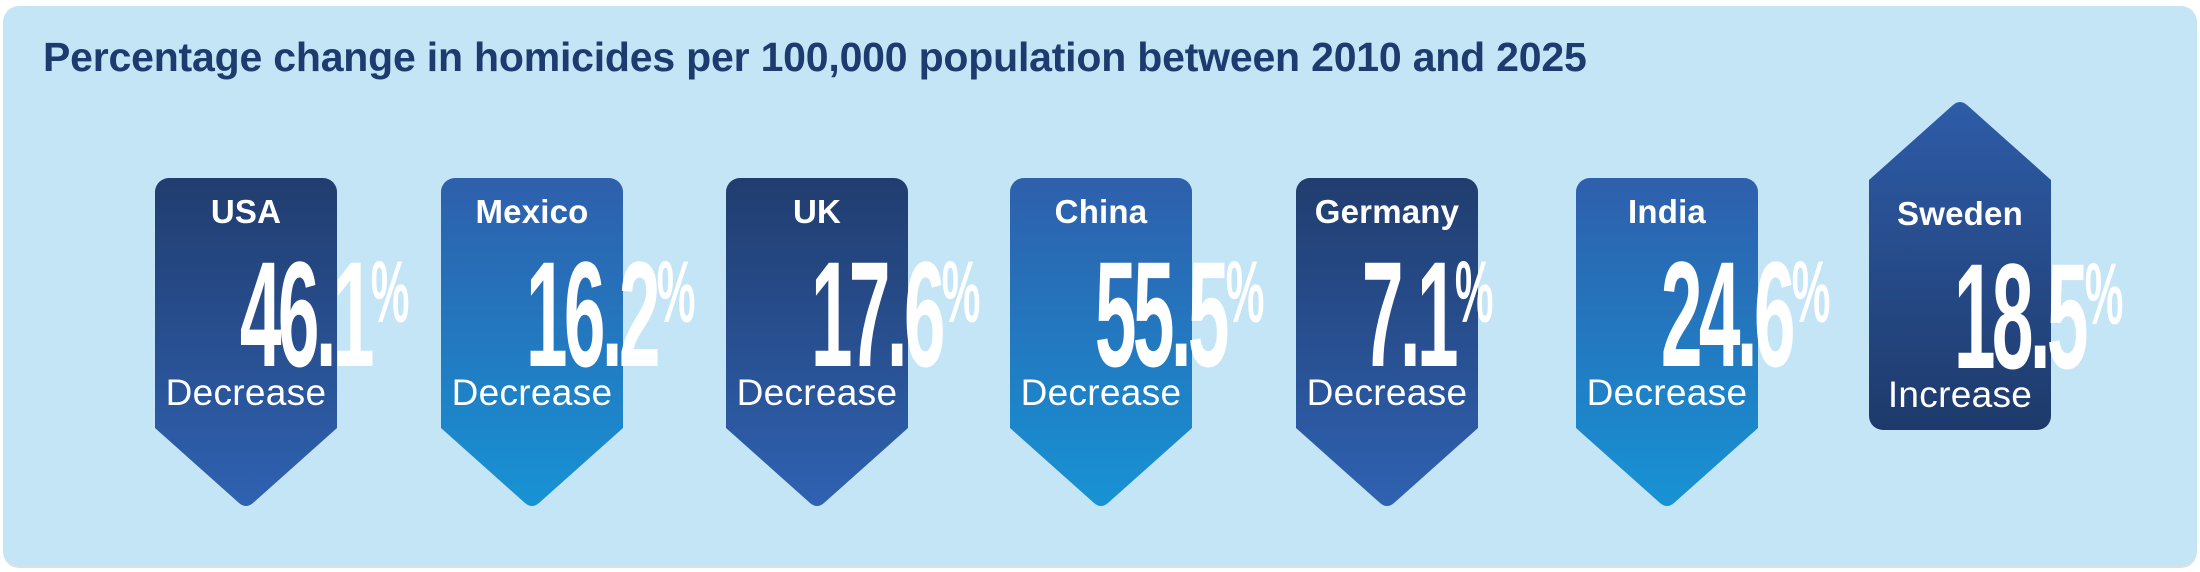  I want to click on value-digits: 24.6, so click(1728, 314).